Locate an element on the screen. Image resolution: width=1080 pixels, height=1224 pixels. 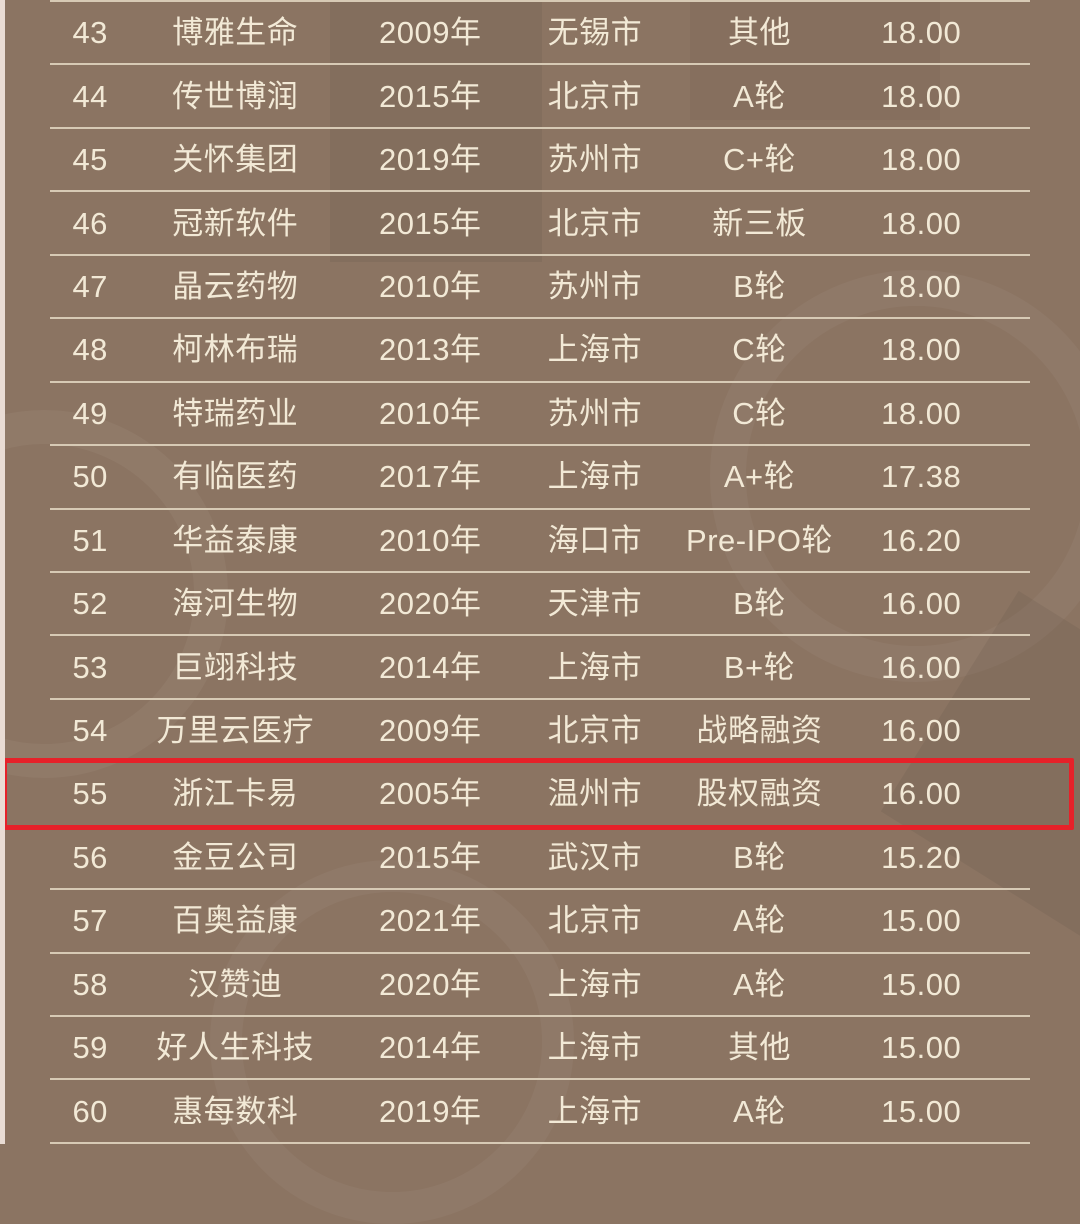
city-cell: 海口市 is located at coordinates (595, 540).